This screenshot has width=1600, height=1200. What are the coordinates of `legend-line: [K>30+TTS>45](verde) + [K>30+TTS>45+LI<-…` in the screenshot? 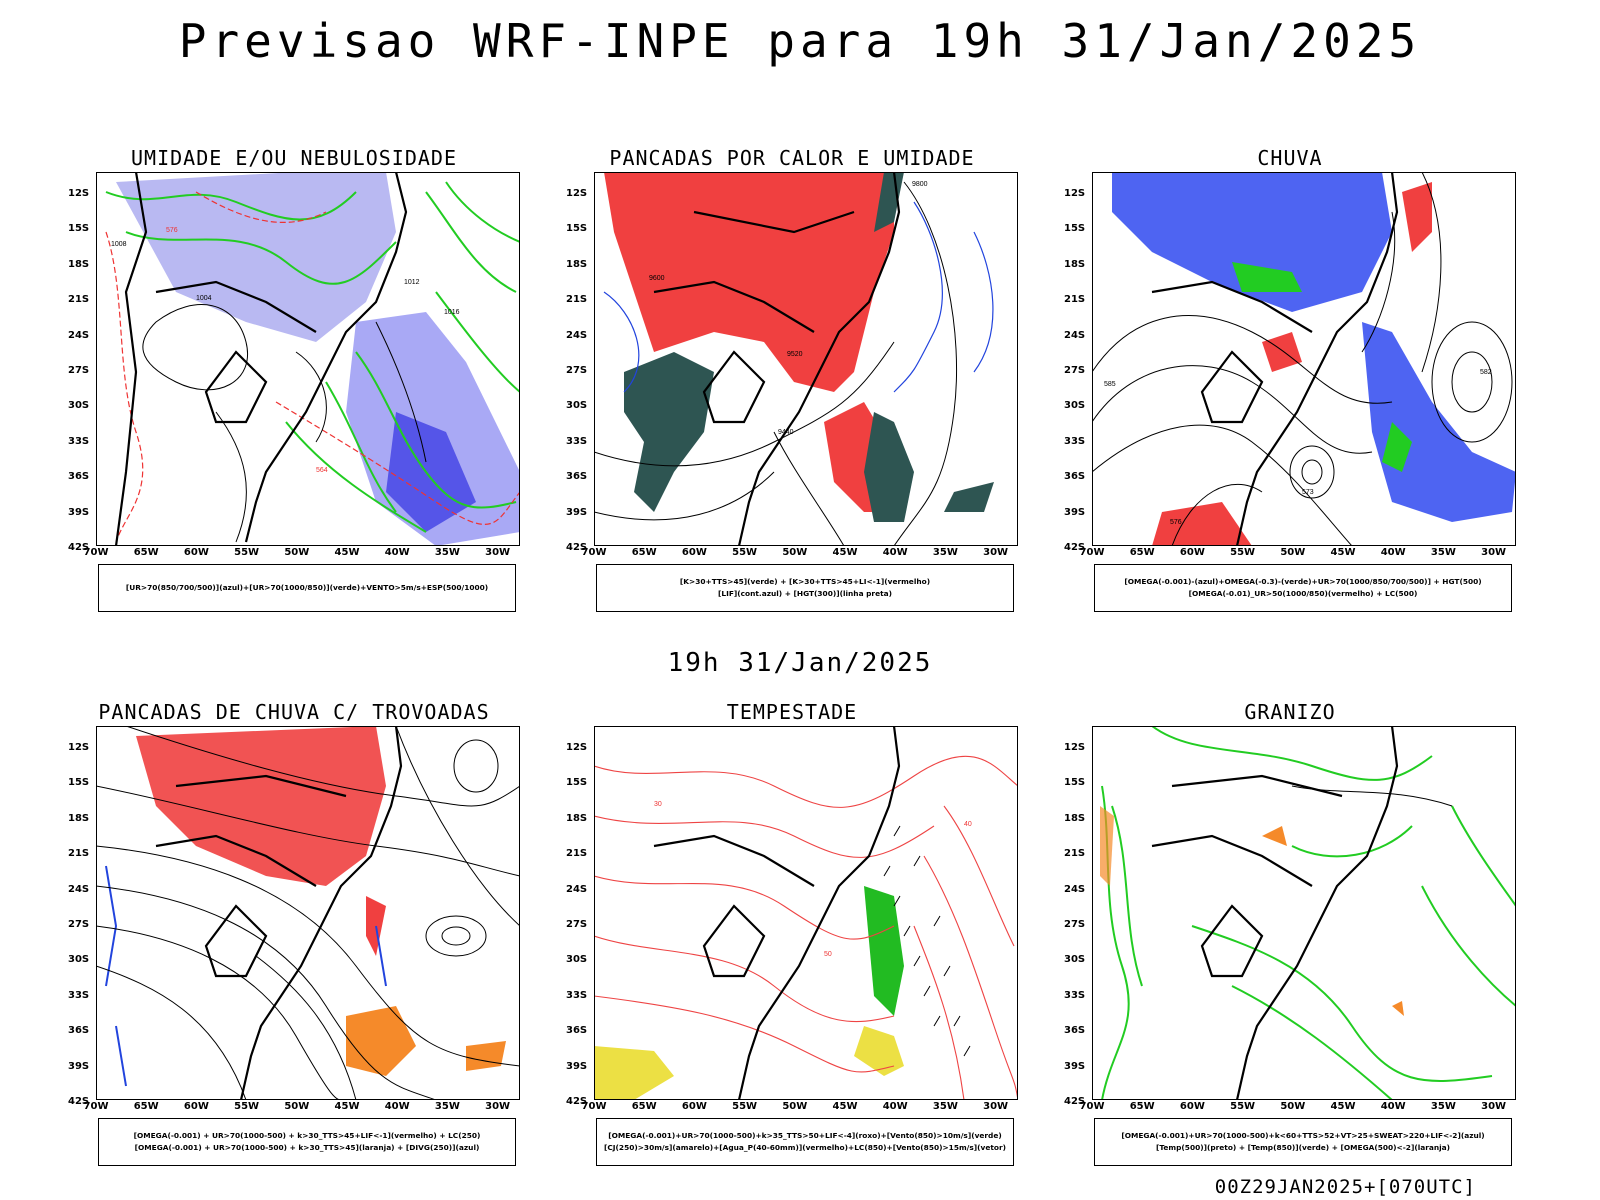 It's located at (805, 581).